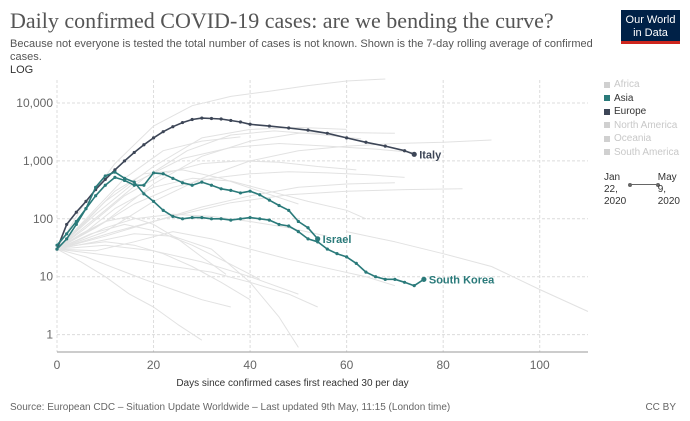  I want to click on legend-label-africa: Africa, so click(627, 85).